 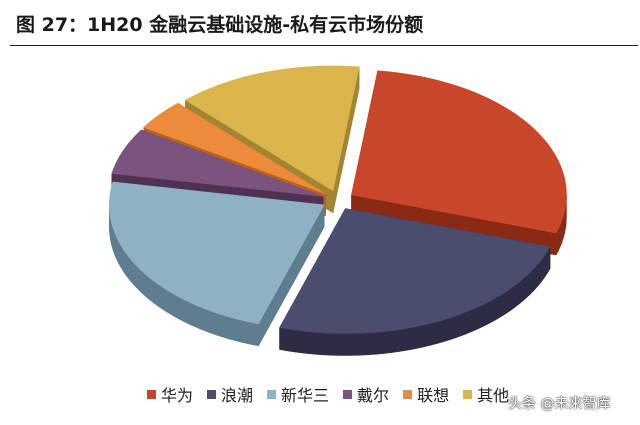 What do you see at coordinates (217, 253) in the screenshot?
I see `slice-top-新华三` at bounding box center [217, 253].